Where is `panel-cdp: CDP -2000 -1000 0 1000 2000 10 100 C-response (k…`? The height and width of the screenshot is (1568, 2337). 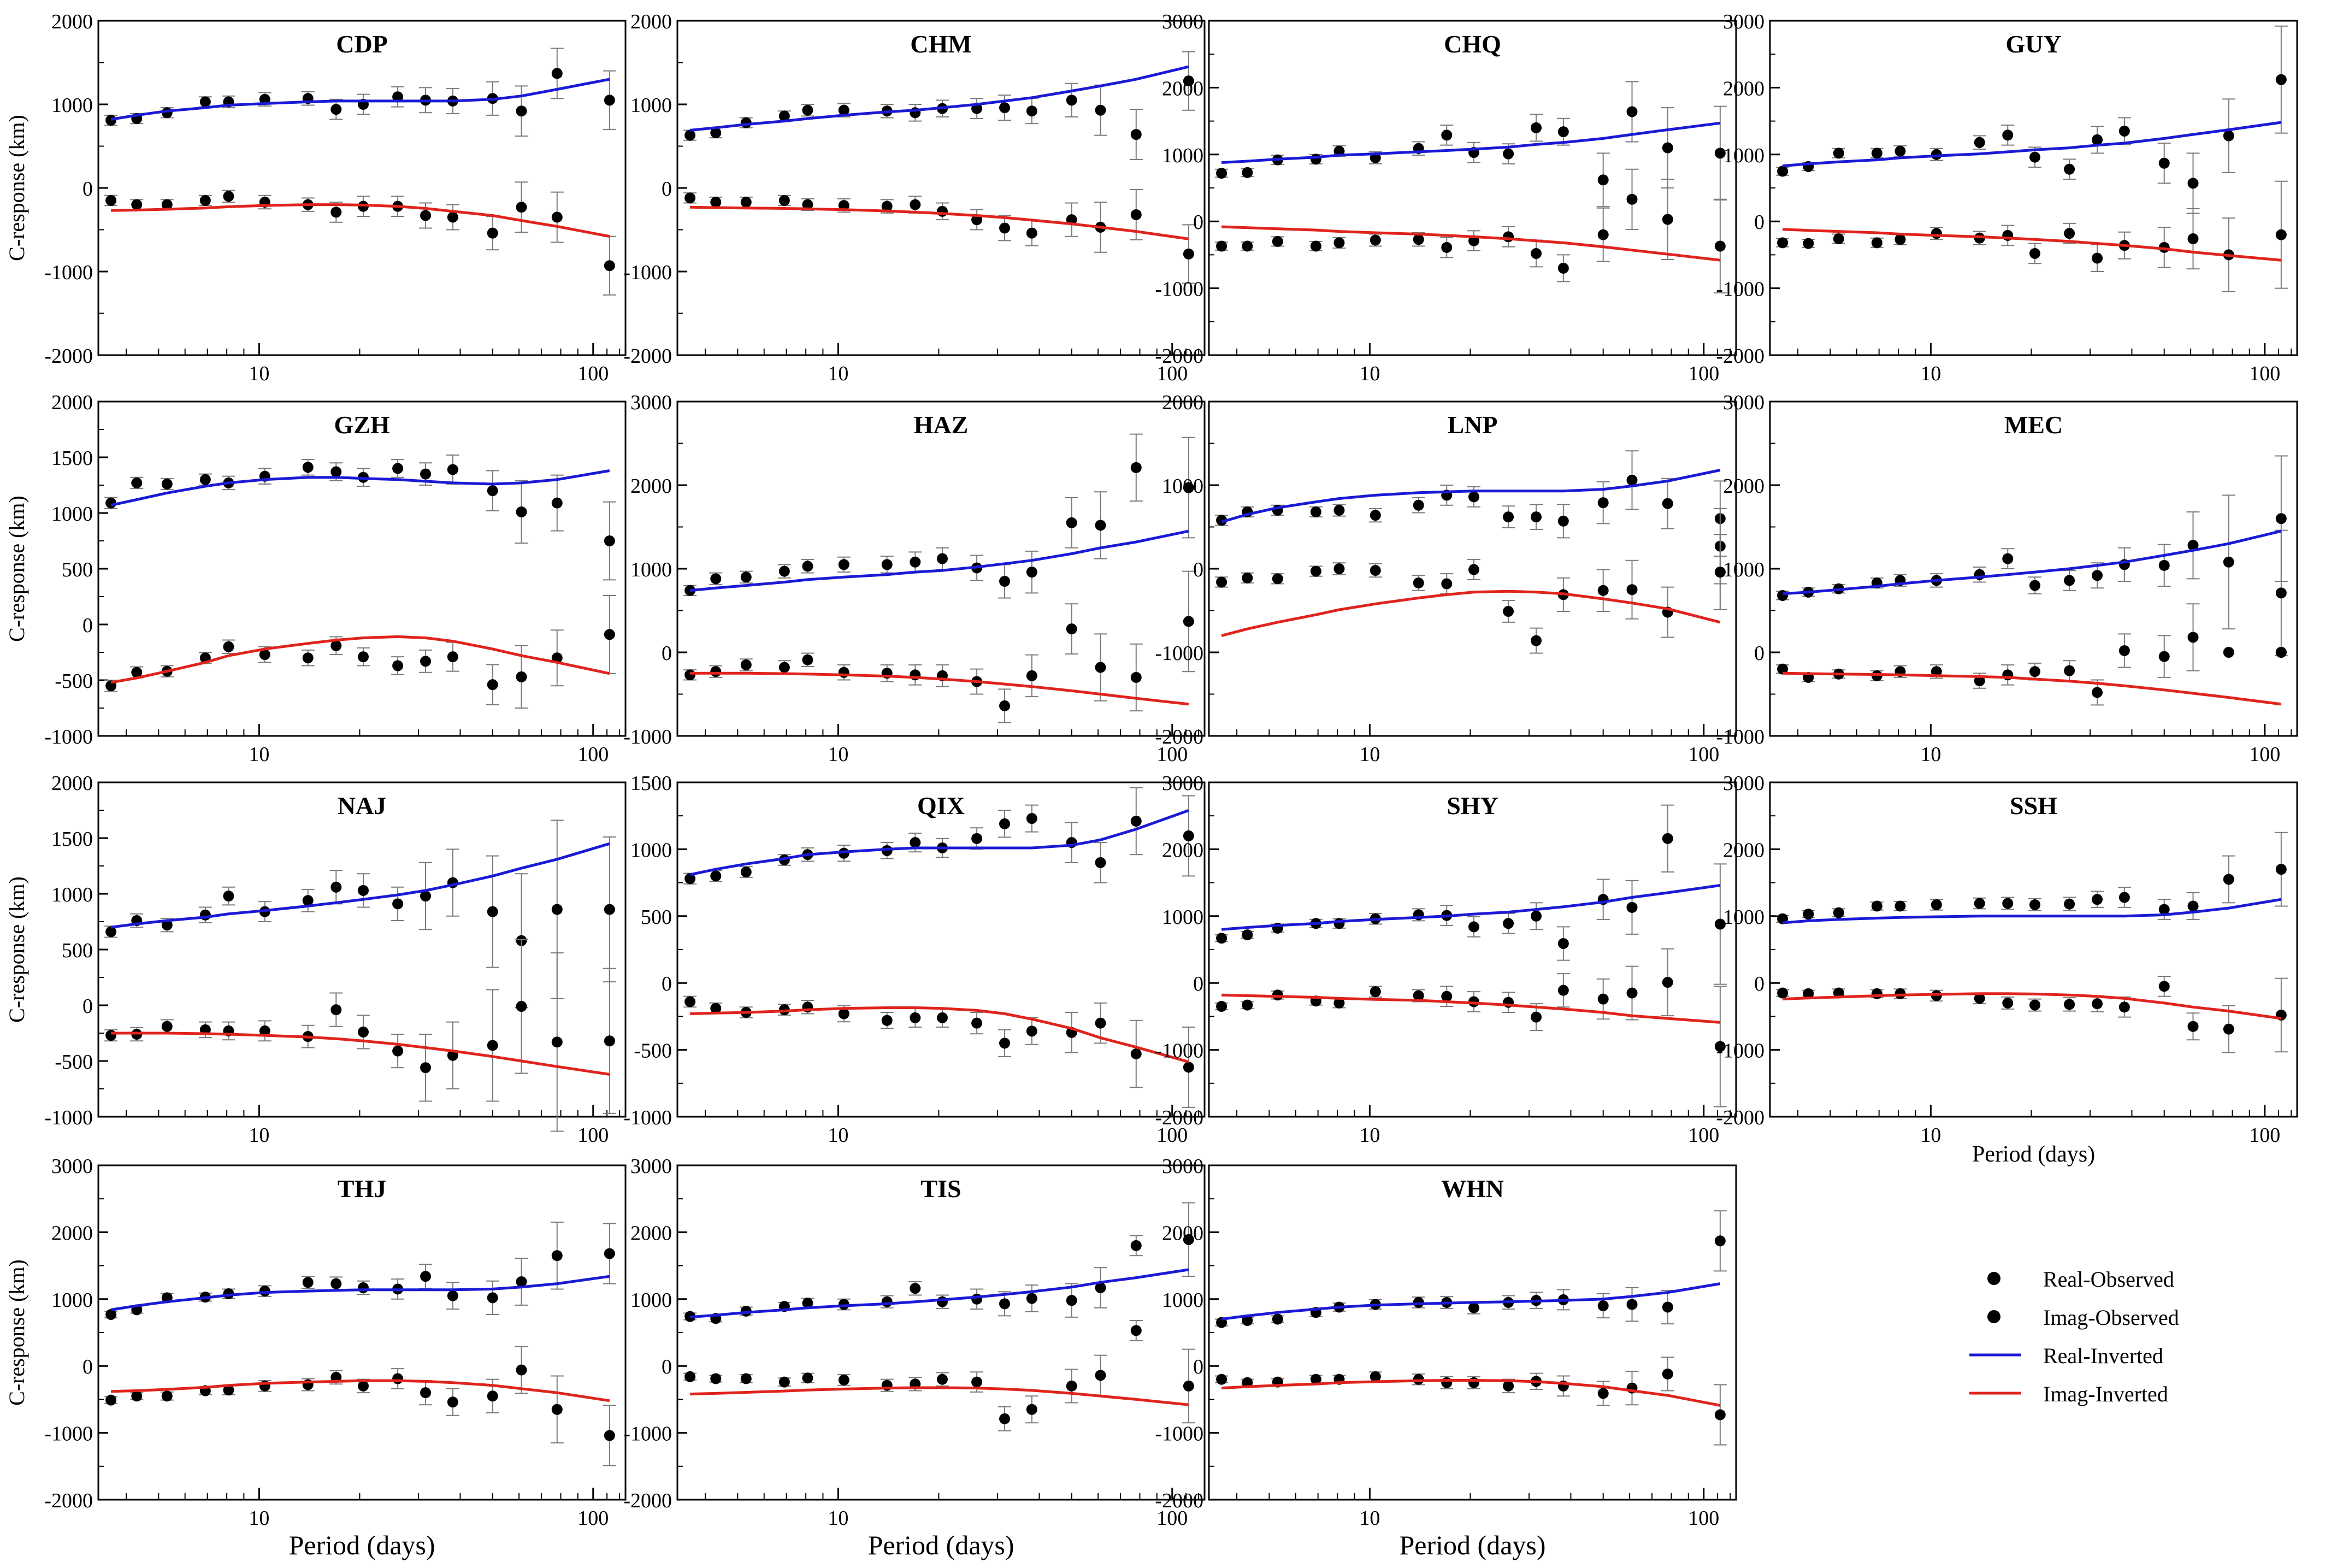 panel-cdp: CDP -2000 -1000 0 1000 2000 10 100 C-response (k… is located at coordinates (316, 198).